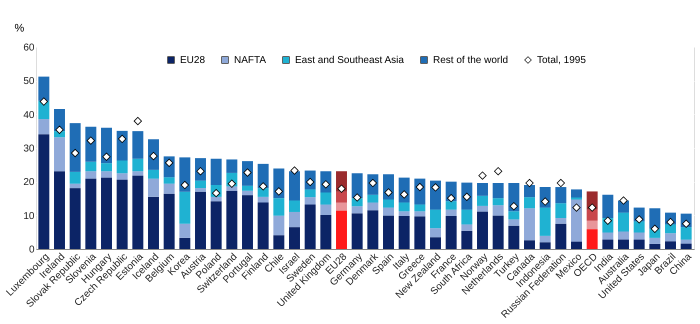 The width and height of the screenshot is (700, 324). I want to click on y-tick-label: 20, so click(29, 182).